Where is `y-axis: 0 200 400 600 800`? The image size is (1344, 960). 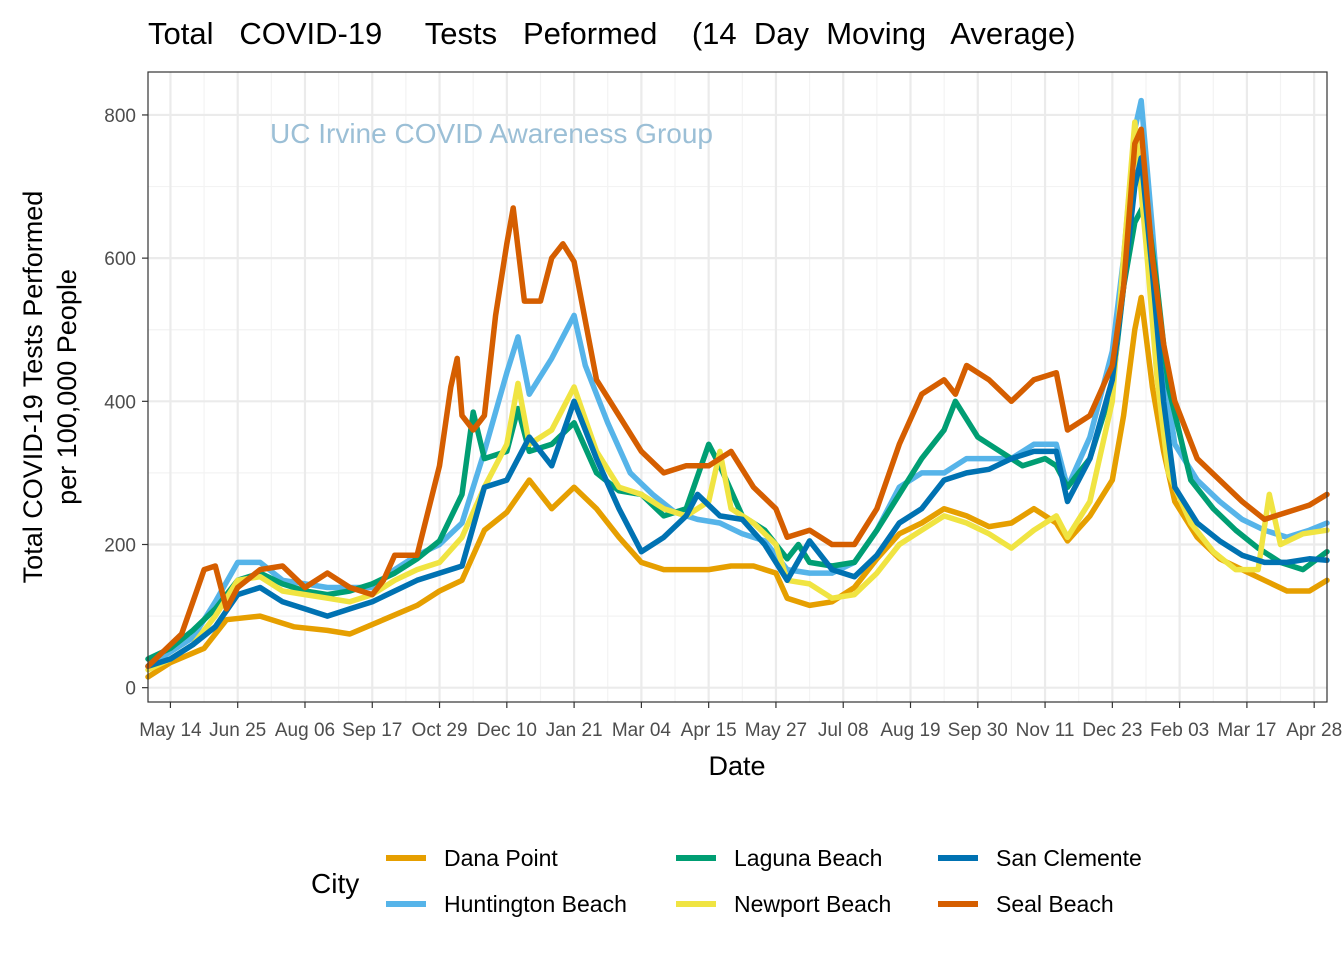
y-axis: 0 200 400 600 800 is located at coordinates (126, 403).